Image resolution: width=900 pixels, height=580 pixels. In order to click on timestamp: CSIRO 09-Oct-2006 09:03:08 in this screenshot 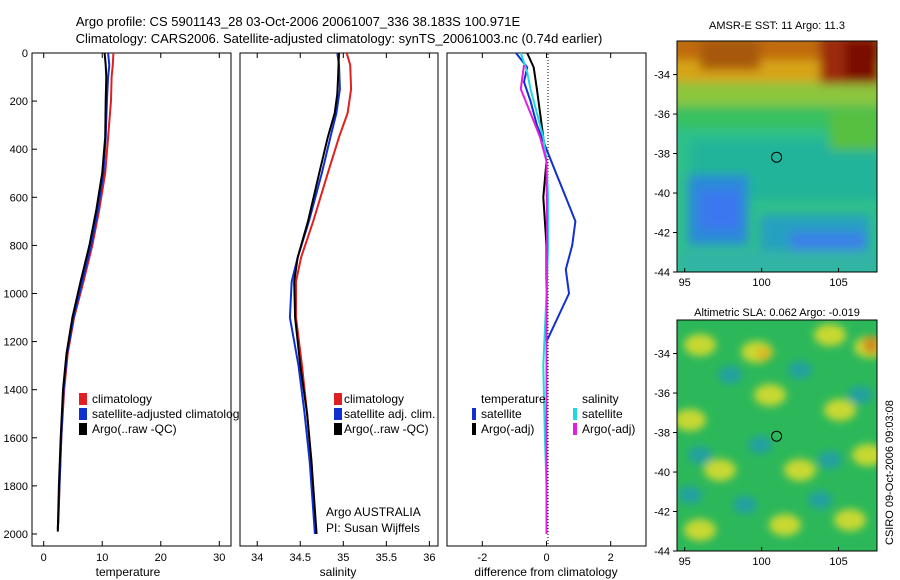, I will do `click(890, 472)`.